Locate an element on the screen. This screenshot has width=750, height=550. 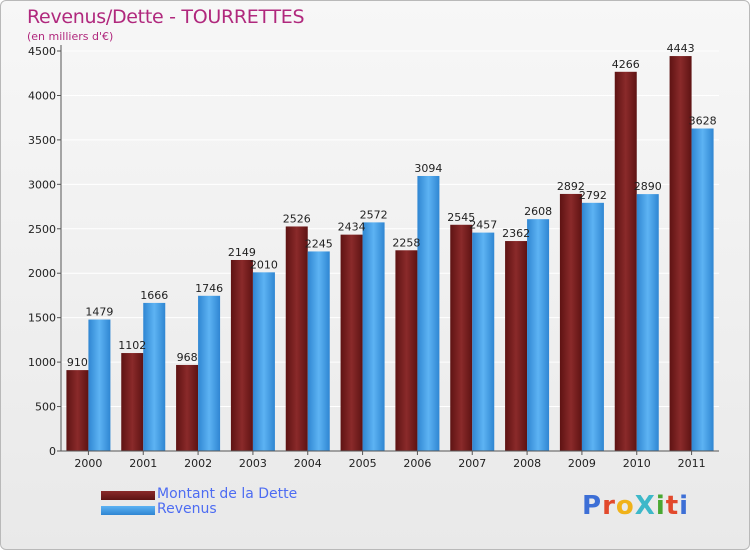
legend-label-revenus: Revenus is located at coordinates (187, 509).